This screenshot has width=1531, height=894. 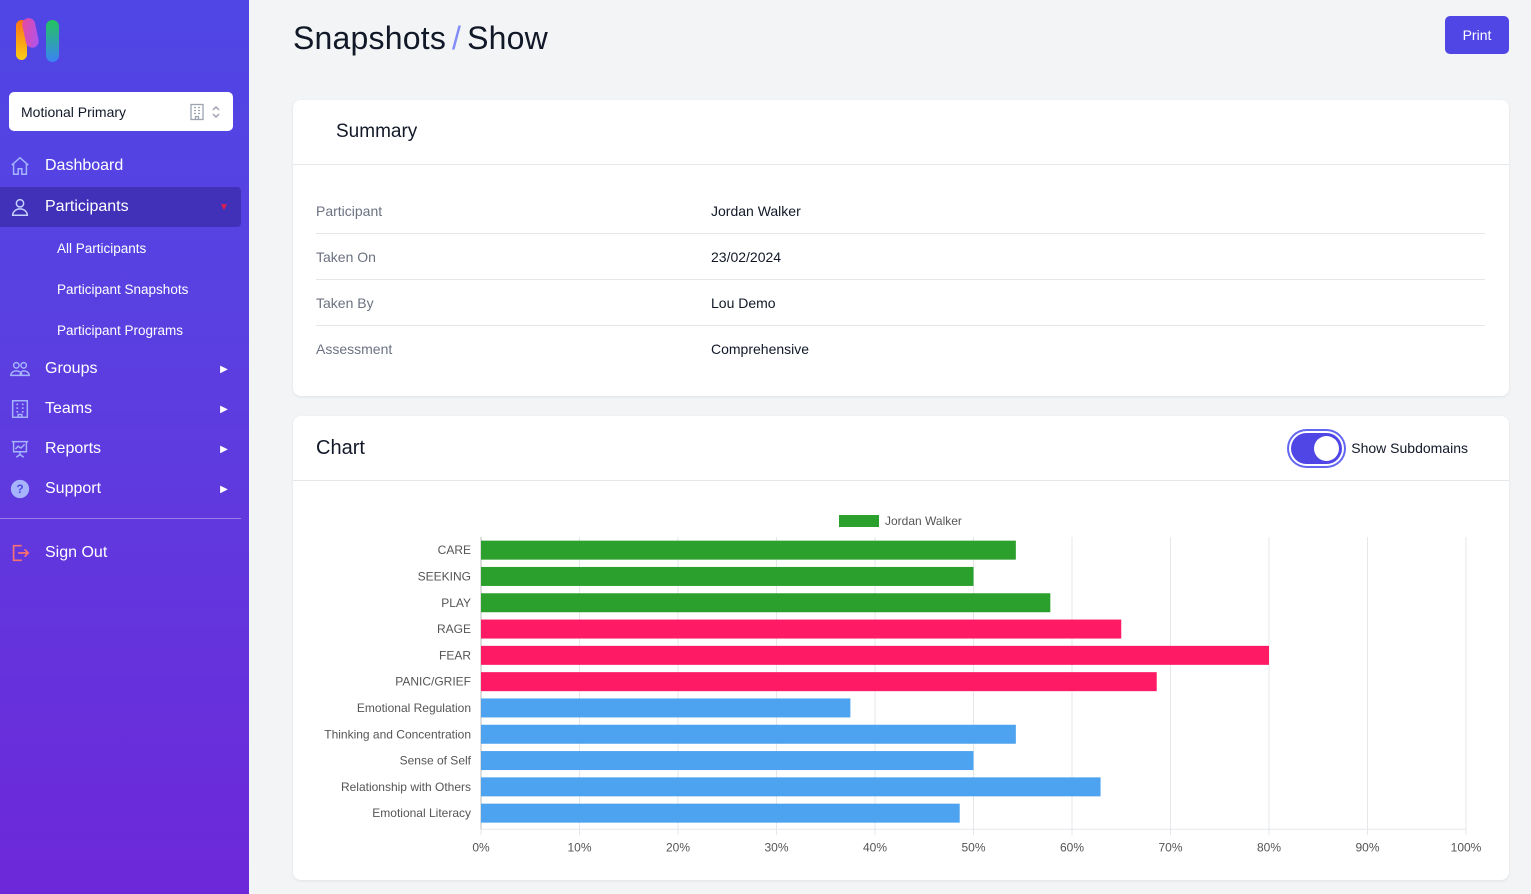 I want to click on category-label: RAGE, so click(x=454, y=629).